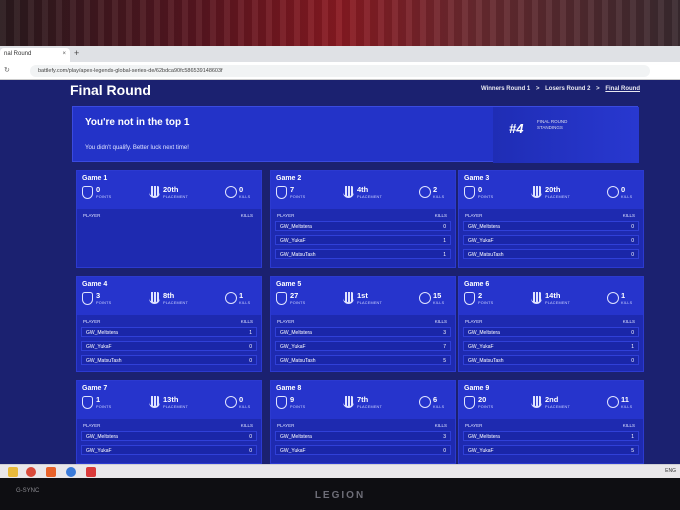  I want to click on points-label: POINTS, so click(486, 407).